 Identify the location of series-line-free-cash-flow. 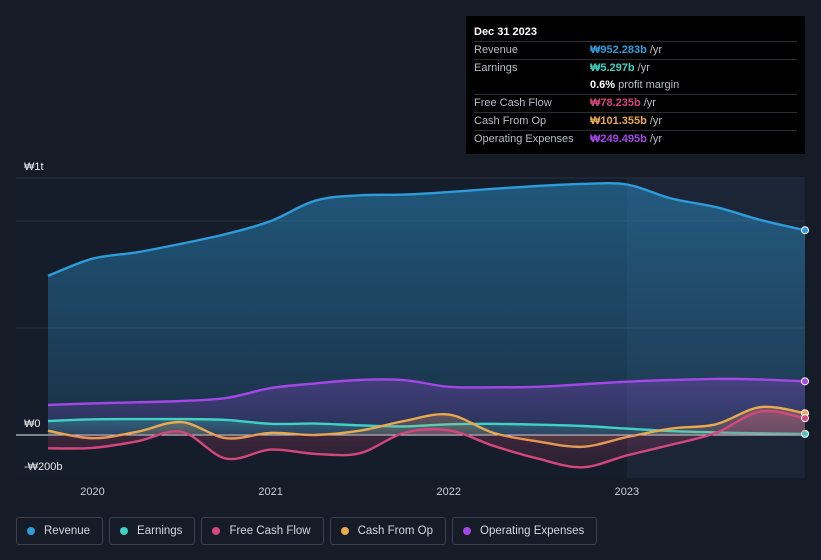
(426, 439).